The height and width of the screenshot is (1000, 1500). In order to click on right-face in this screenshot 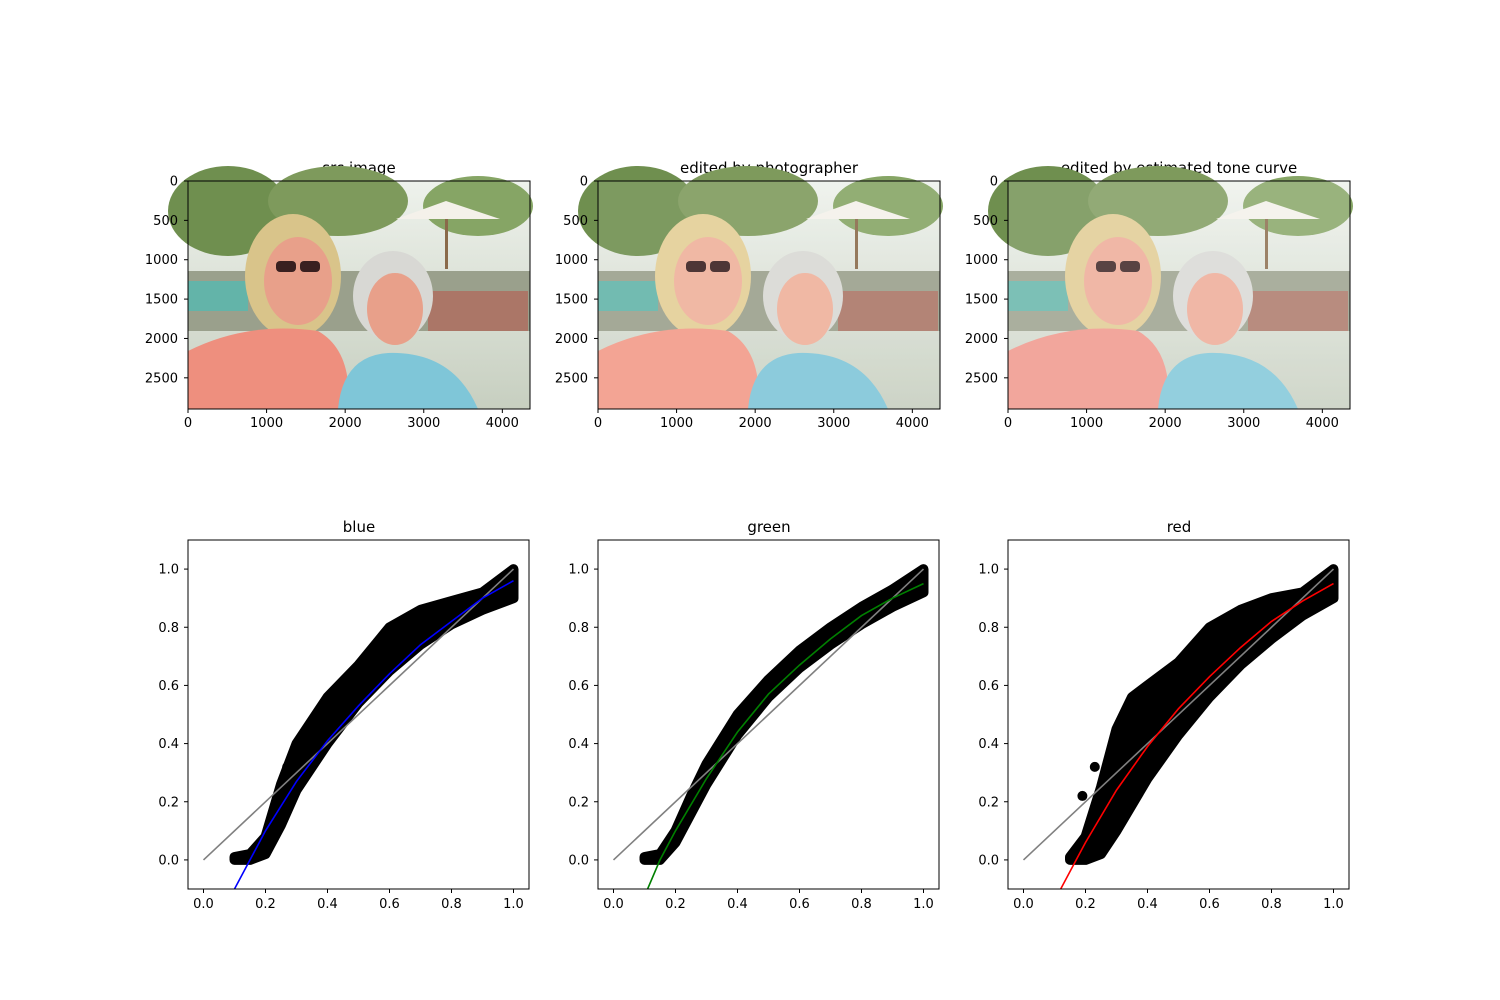, I will do `click(805, 309)`.